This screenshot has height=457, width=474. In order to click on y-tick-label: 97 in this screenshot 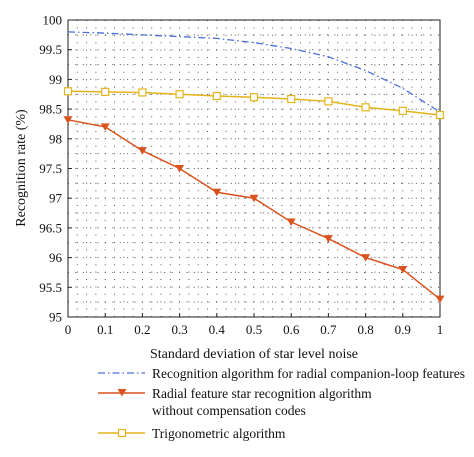, I will do `click(56, 198)`.